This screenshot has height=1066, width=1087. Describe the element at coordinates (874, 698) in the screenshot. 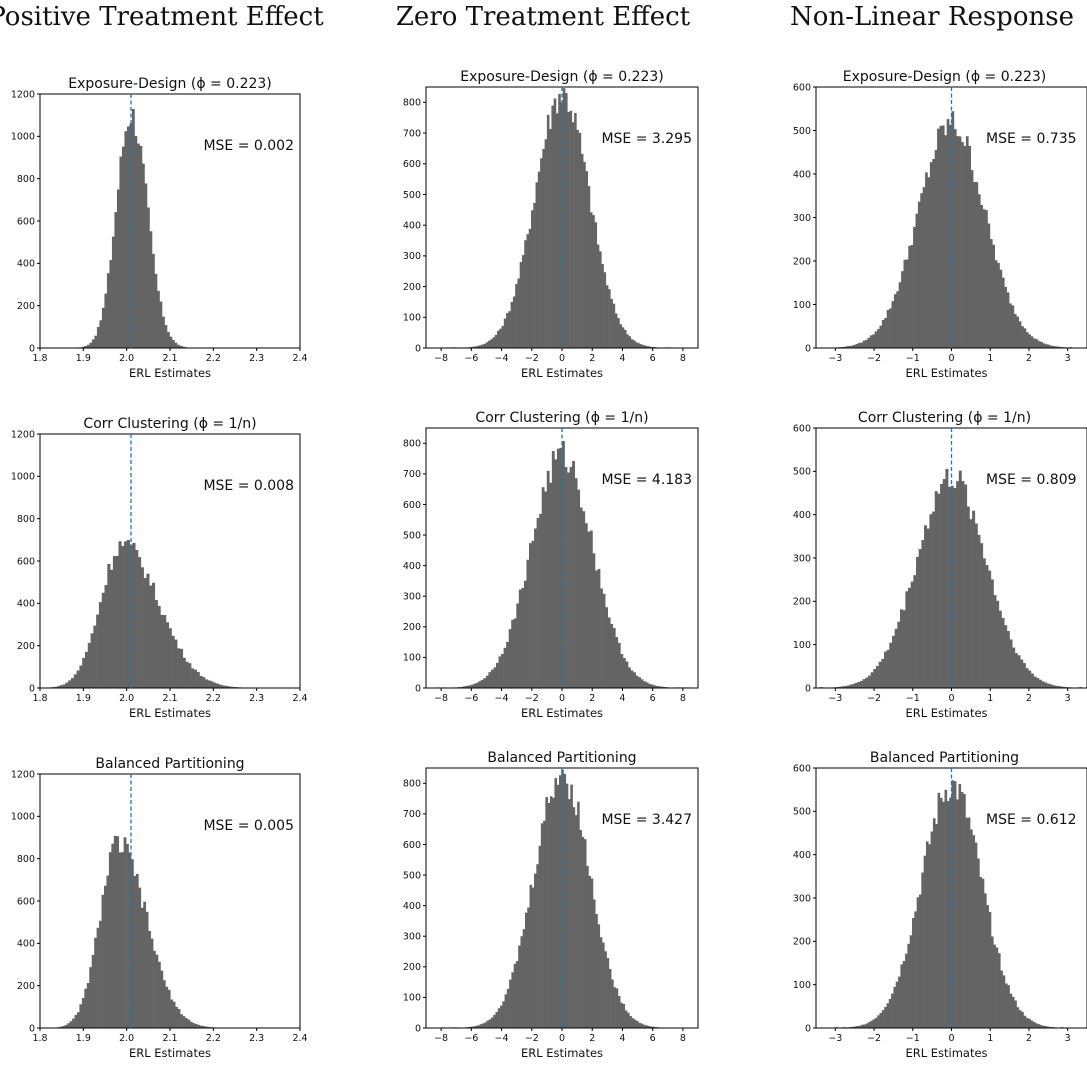

I see `x-tick-label: −2` at that location.